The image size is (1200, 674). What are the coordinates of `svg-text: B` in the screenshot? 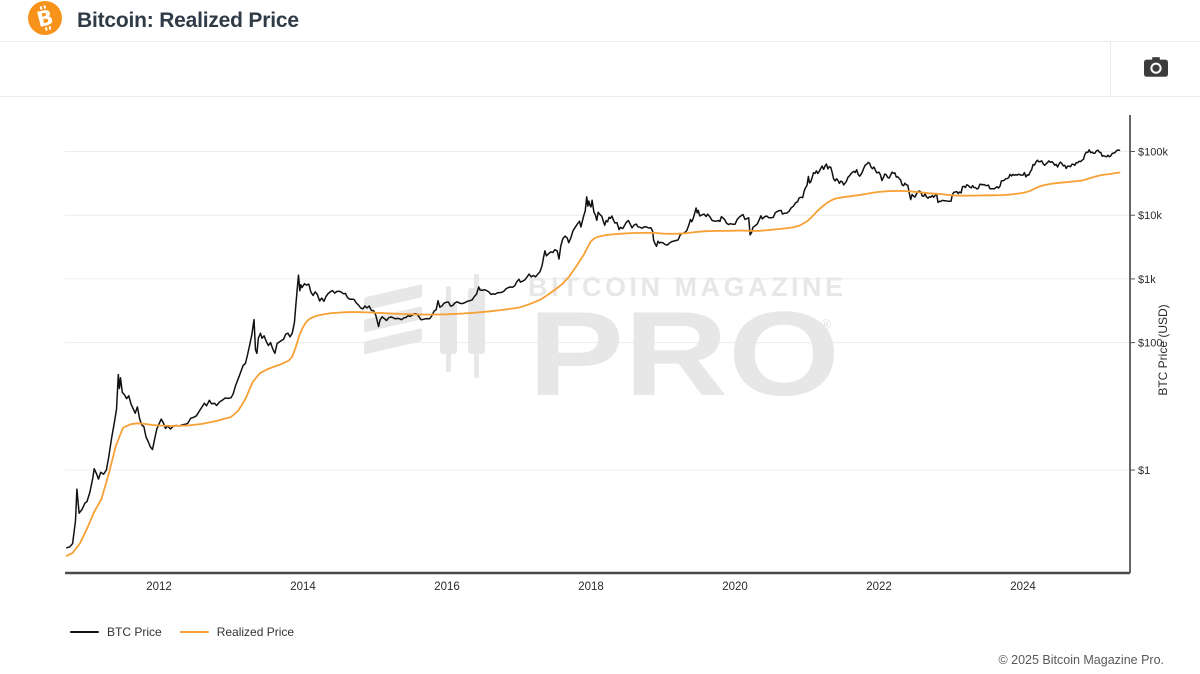 It's located at (44, 18).